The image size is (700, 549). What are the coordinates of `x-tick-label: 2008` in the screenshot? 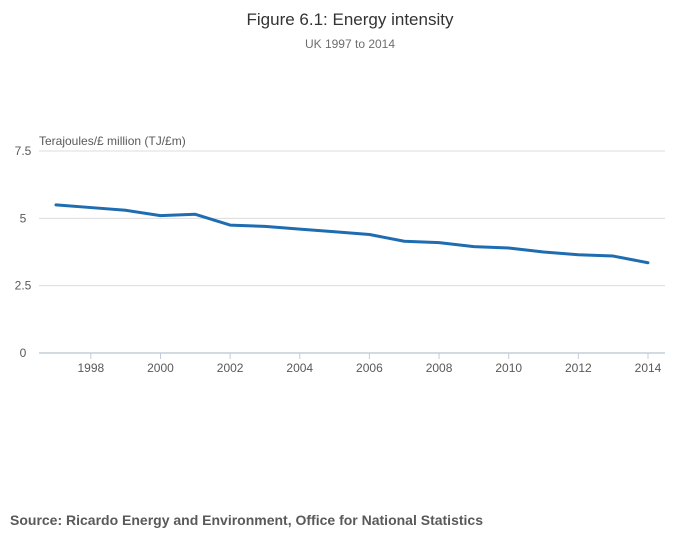 It's located at (439, 368).